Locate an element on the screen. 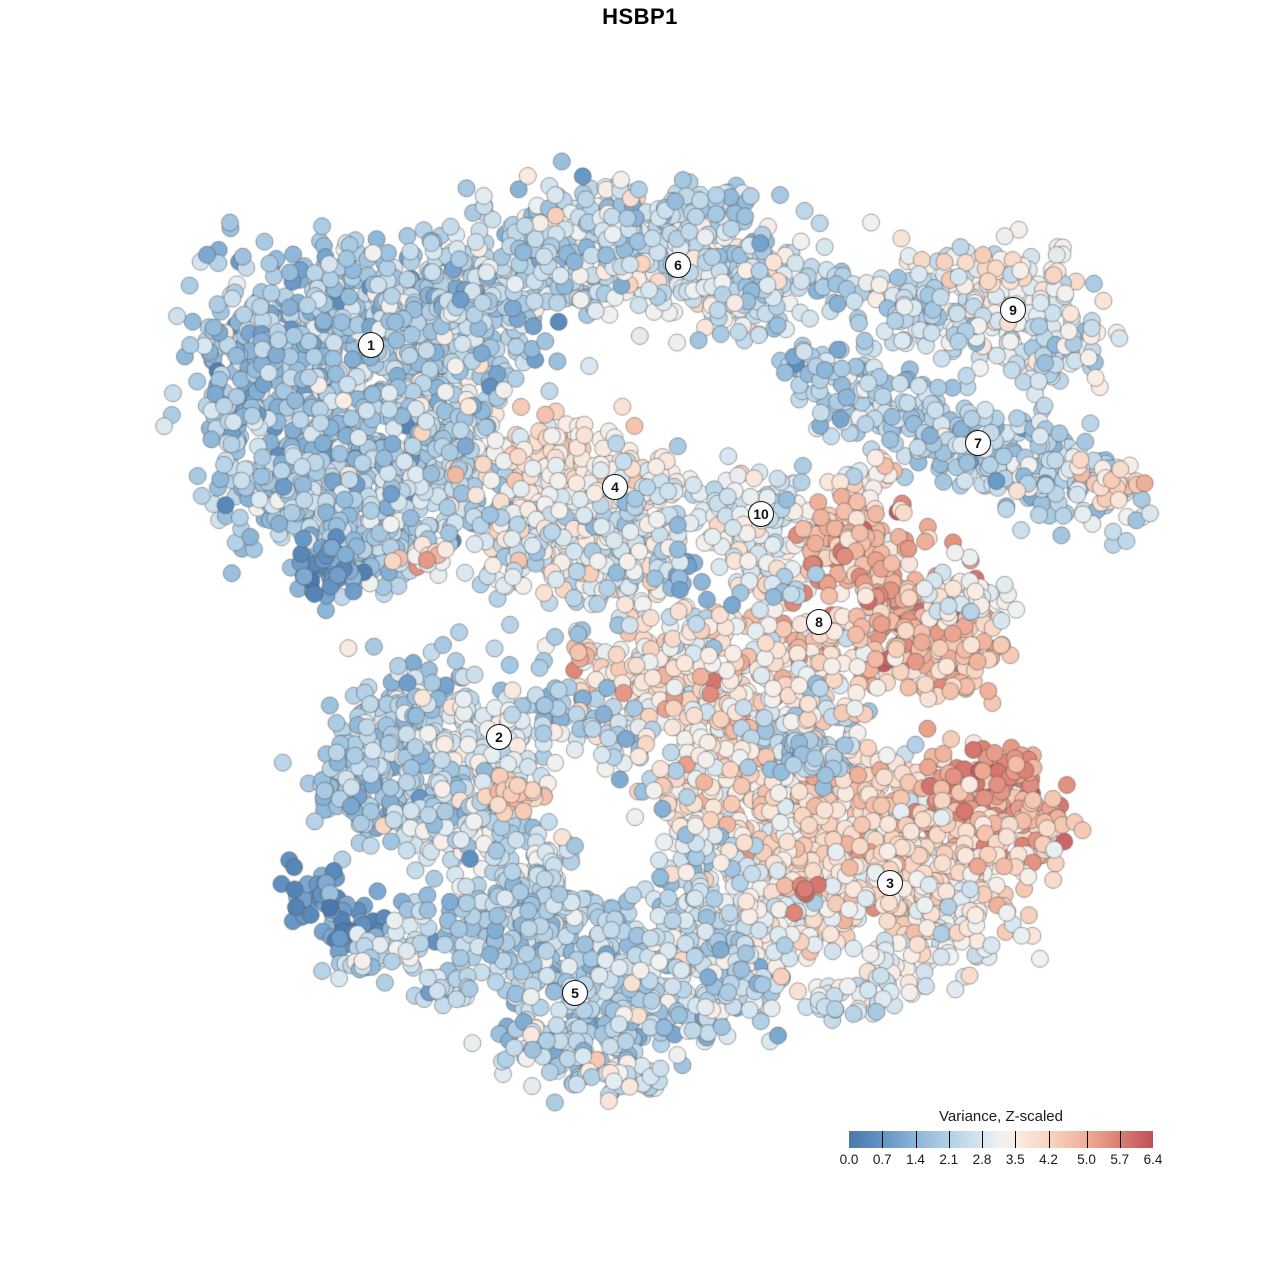  cluster-label-7: 7 is located at coordinates (978, 443).